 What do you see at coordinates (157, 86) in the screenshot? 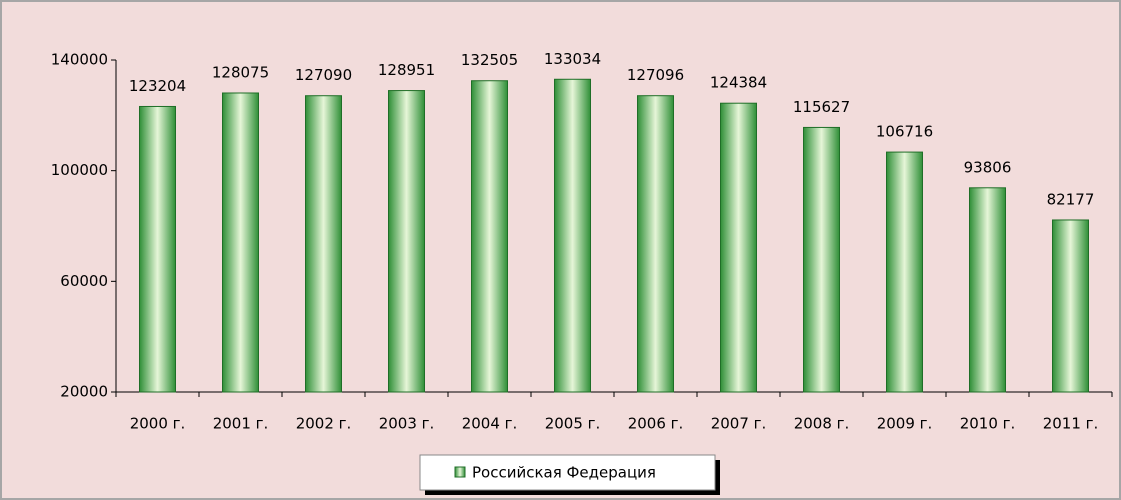
I see `data-label: 123204` at bounding box center [157, 86].